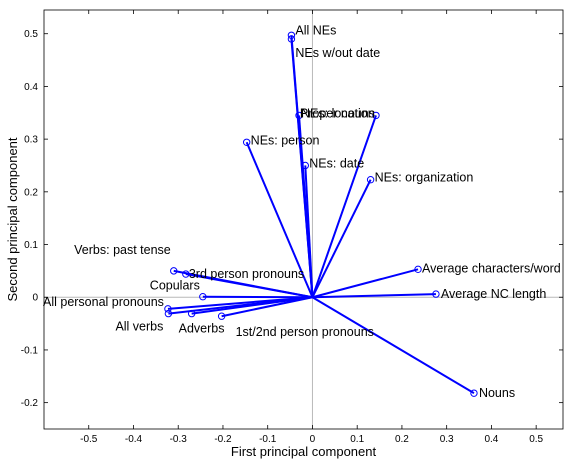 The height and width of the screenshot is (466, 585). I want to click on marker-1st-2nd-person-pronouns, so click(221, 316).